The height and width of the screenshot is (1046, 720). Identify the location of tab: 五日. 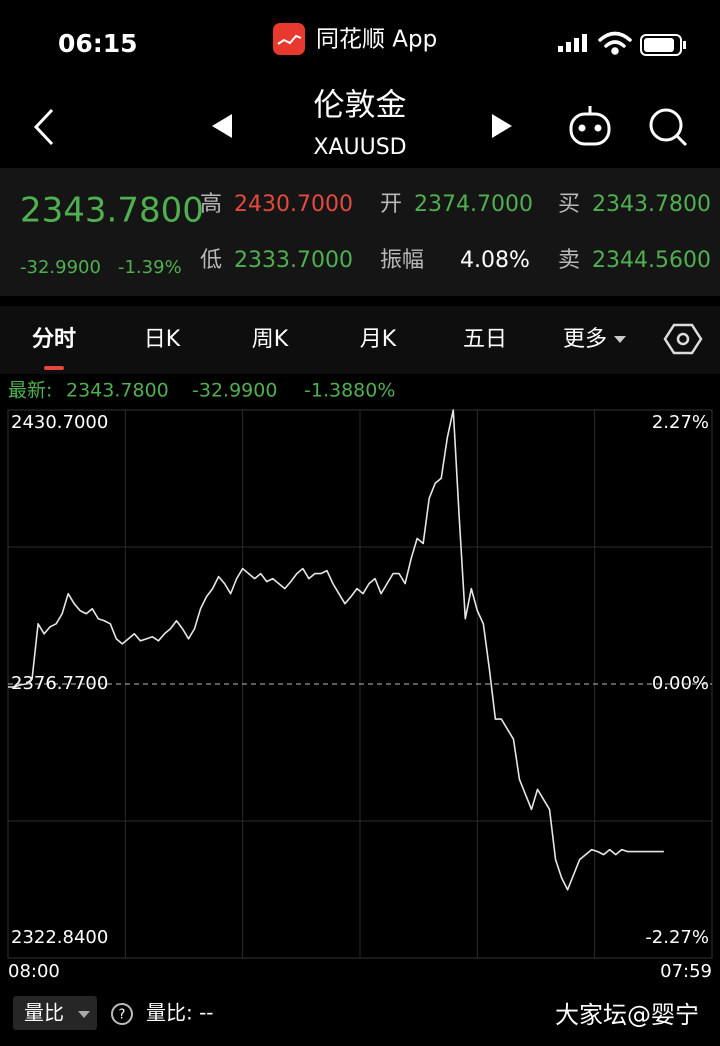
(485, 339).